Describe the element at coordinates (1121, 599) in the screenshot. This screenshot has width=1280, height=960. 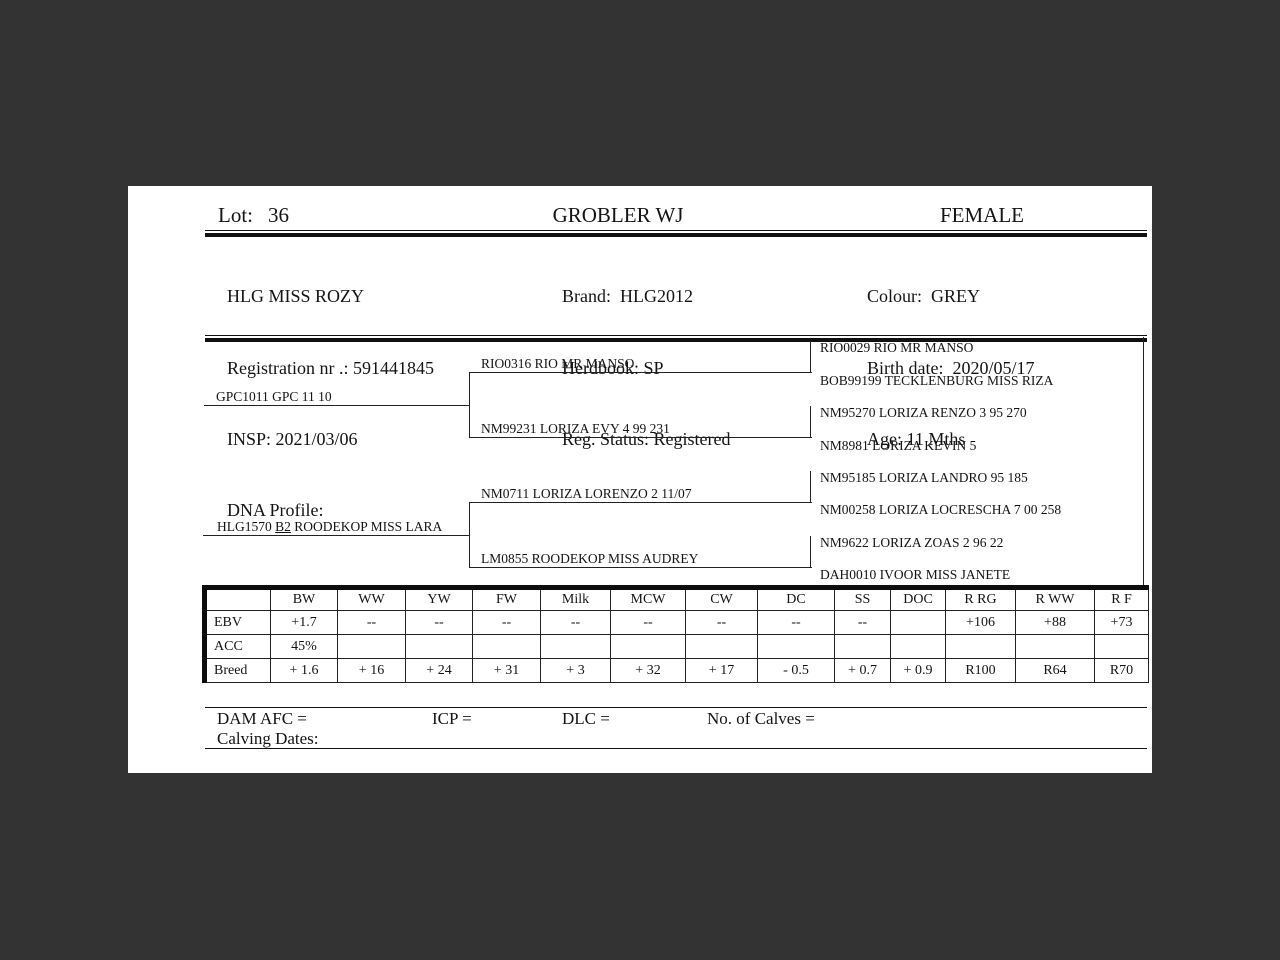
I see `table-header-cell: R F` at that location.